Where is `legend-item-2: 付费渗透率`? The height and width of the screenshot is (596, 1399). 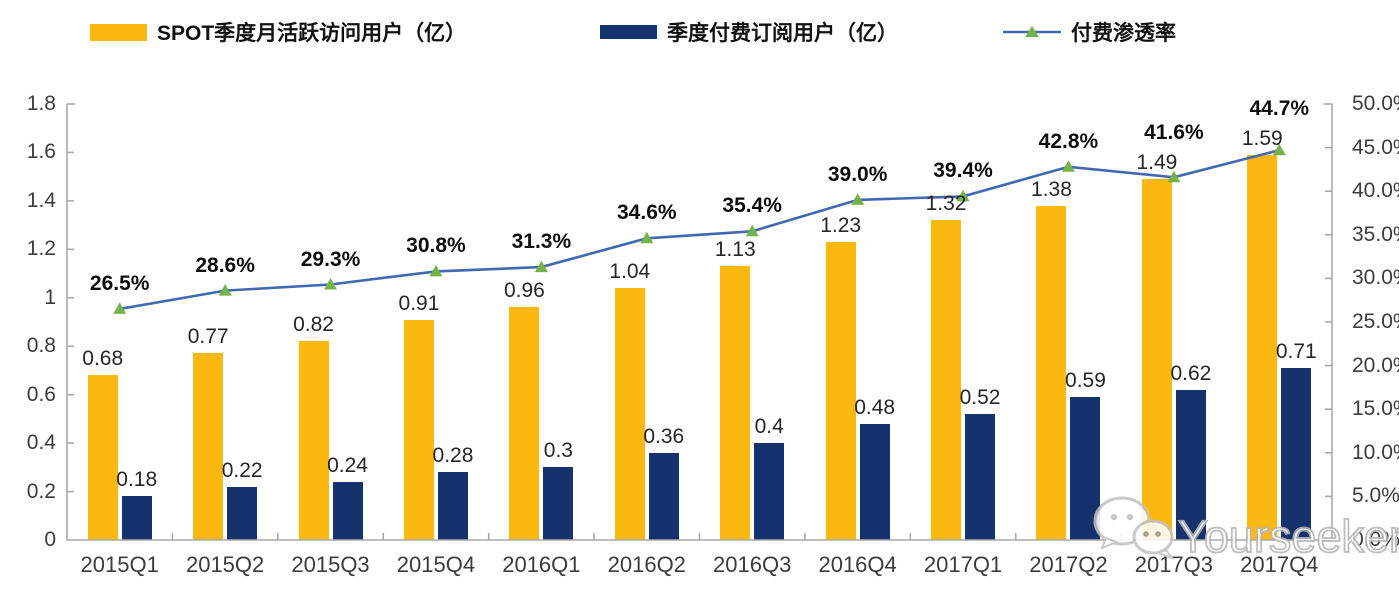 legend-item-2: 付费渗透率 is located at coordinates (1089, 32).